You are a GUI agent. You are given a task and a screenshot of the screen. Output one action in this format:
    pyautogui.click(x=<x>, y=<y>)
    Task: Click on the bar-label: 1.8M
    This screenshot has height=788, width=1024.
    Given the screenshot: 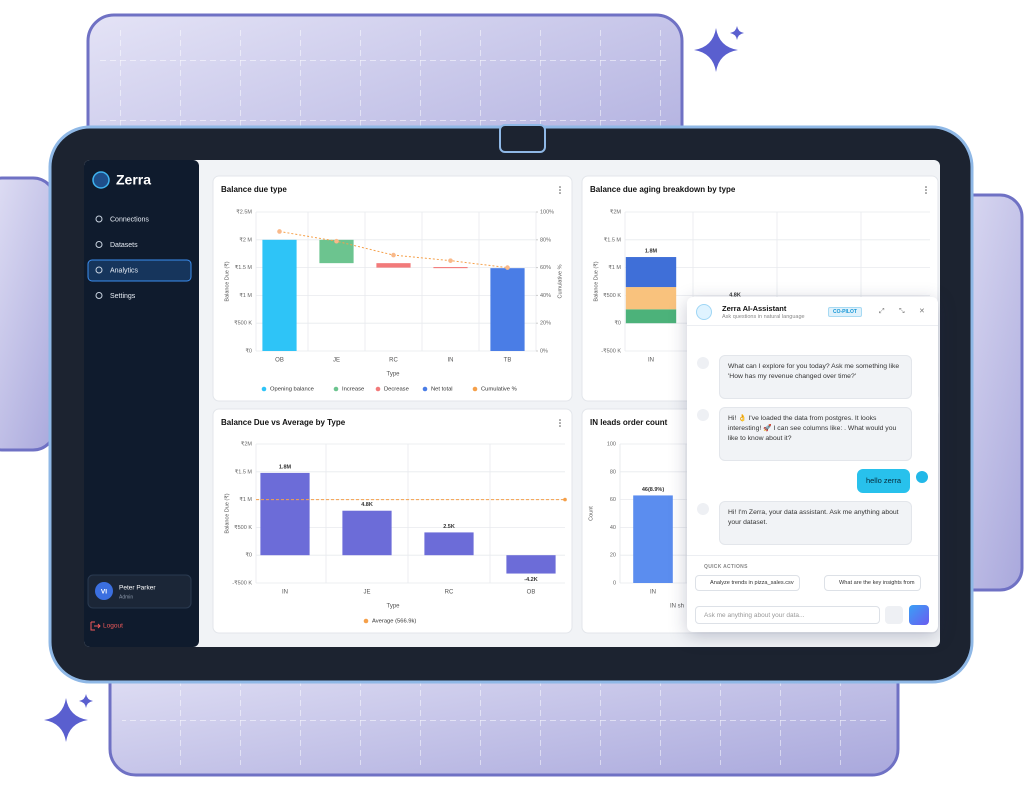 What is the action you would take?
    pyautogui.click(x=651, y=251)
    